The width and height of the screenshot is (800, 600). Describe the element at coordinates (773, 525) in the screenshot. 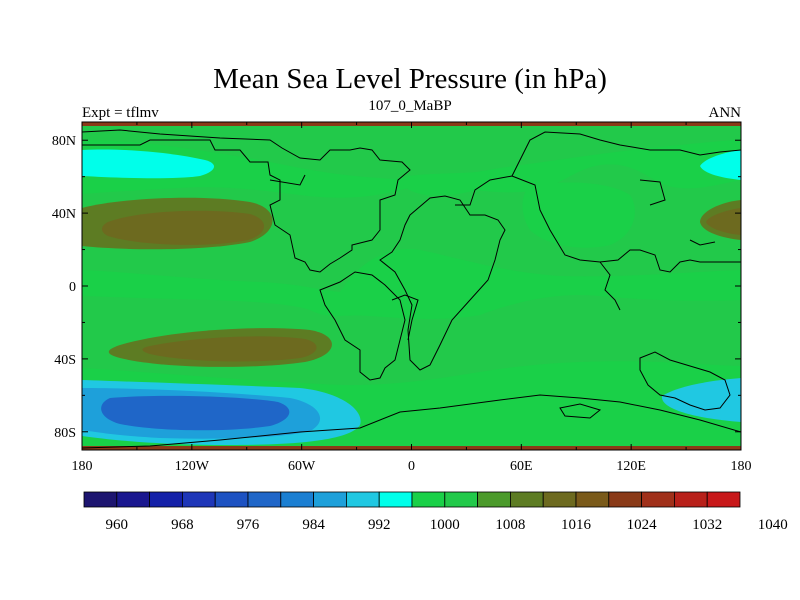

I see `colorbar-label: 1040` at that location.